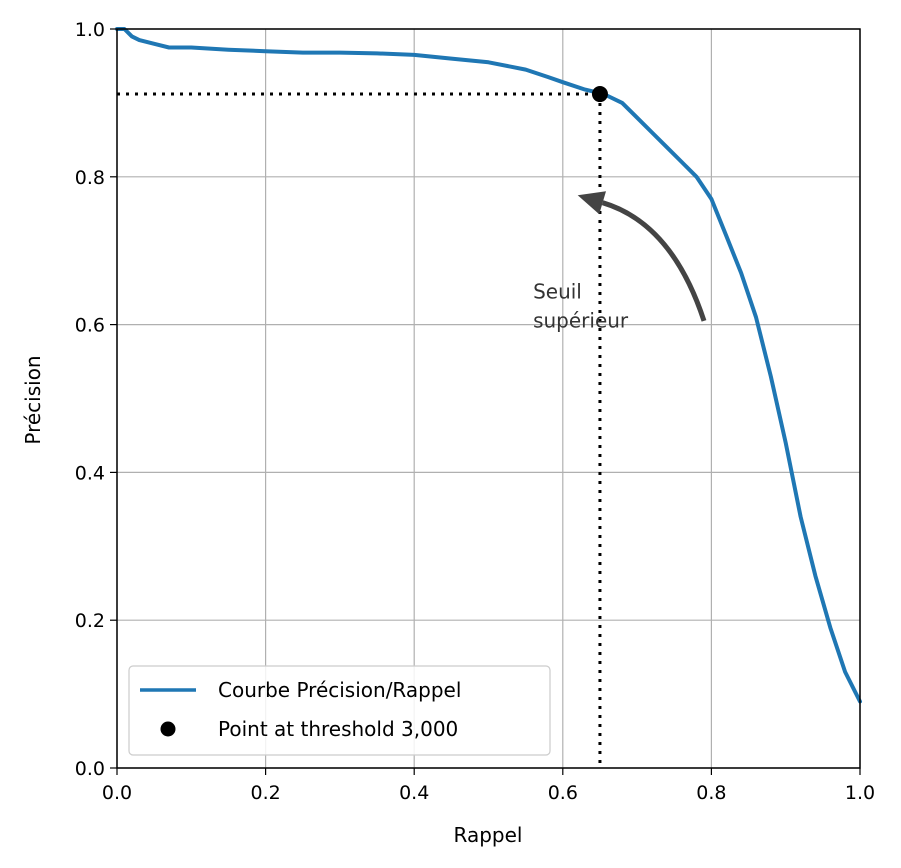 The height and width of the screenshot is (868, 901). Describe the element at coordinates (90, 30) in the screenshot. I see `y-tick-label: 1.0` at that location.